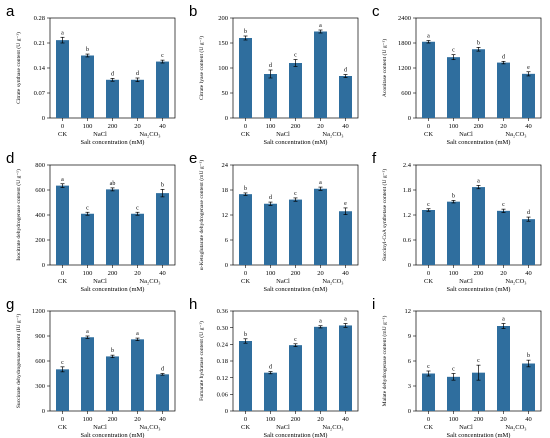 This screenshot has width=550, height=438. What do you see at coordinates (10, 11) in the screenshot?
I see `panel-label: a` at bounding box center [10, 11].